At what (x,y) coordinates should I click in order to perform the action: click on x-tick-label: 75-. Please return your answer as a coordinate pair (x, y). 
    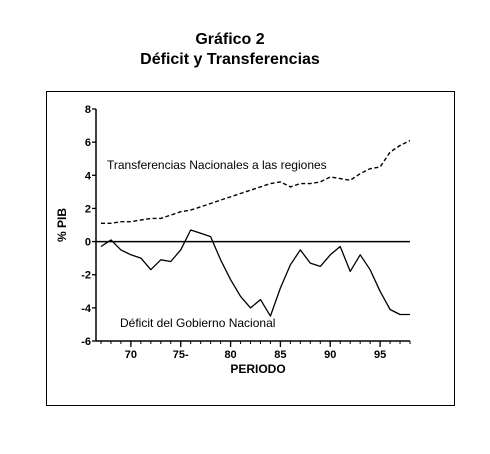
    Looking at the image, I should click on (181, 355).